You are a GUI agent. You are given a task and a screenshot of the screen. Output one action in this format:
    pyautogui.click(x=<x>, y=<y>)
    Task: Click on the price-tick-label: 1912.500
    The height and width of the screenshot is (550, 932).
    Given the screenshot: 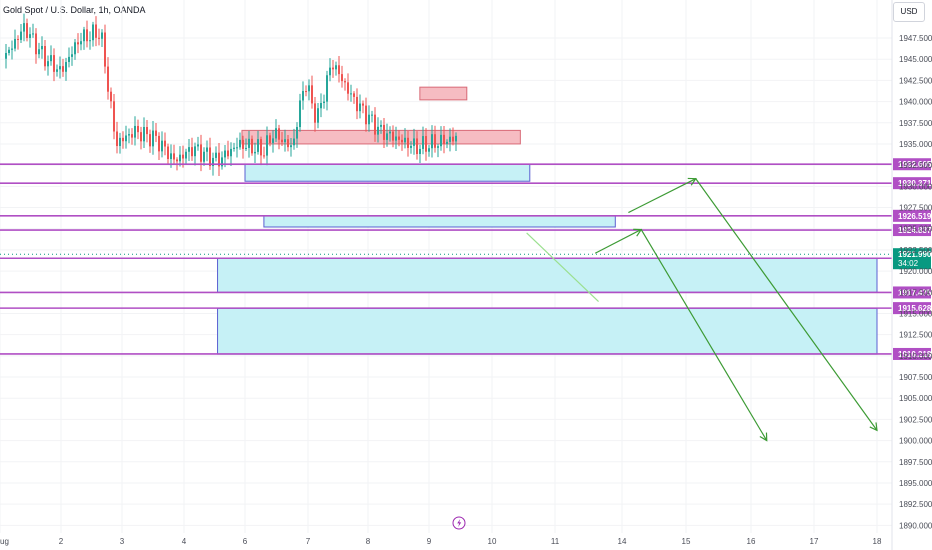 What is the action you would take?
    pyautogui.click(x=915, y=335)
    